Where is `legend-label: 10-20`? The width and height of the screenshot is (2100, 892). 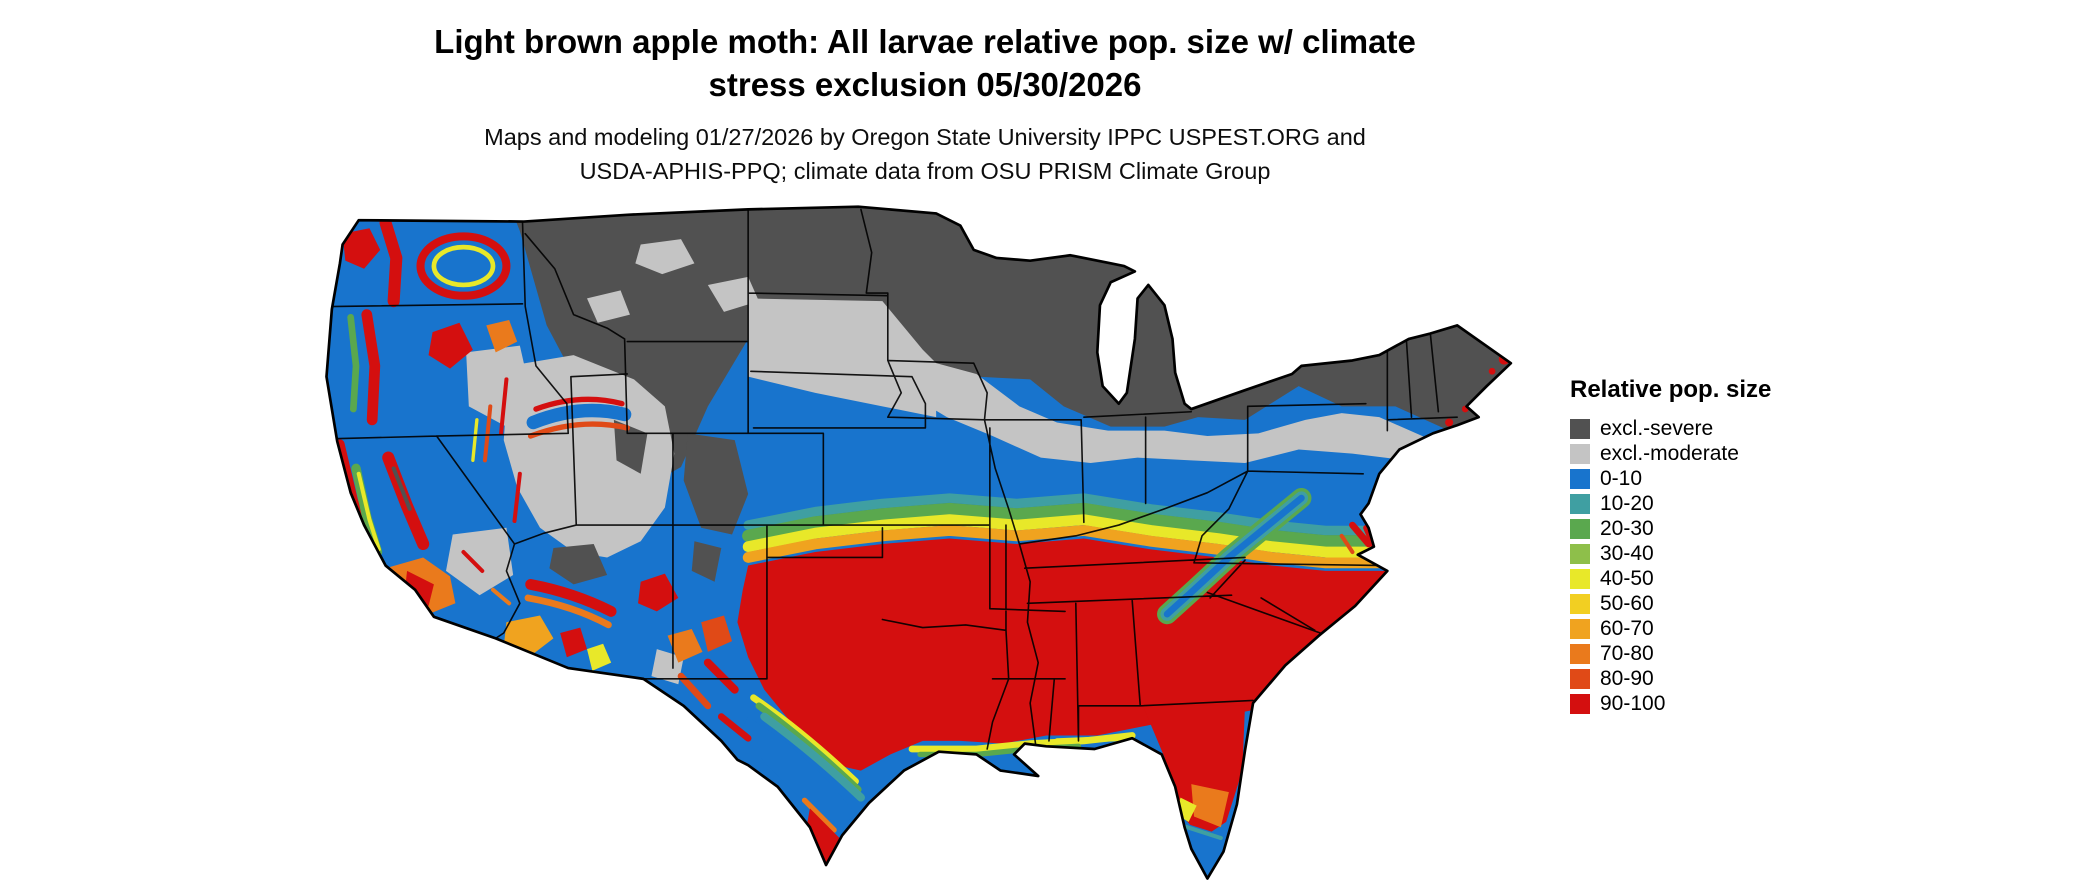
legend-label: 10-20 is located at coordinates (1627, 503).